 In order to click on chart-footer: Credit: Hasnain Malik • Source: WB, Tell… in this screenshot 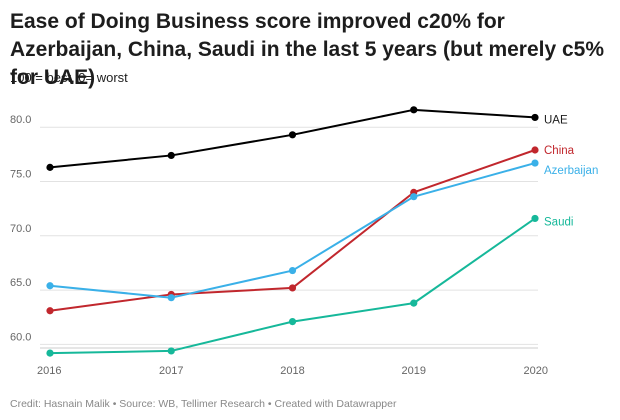, I will do `click(203, 404)`.